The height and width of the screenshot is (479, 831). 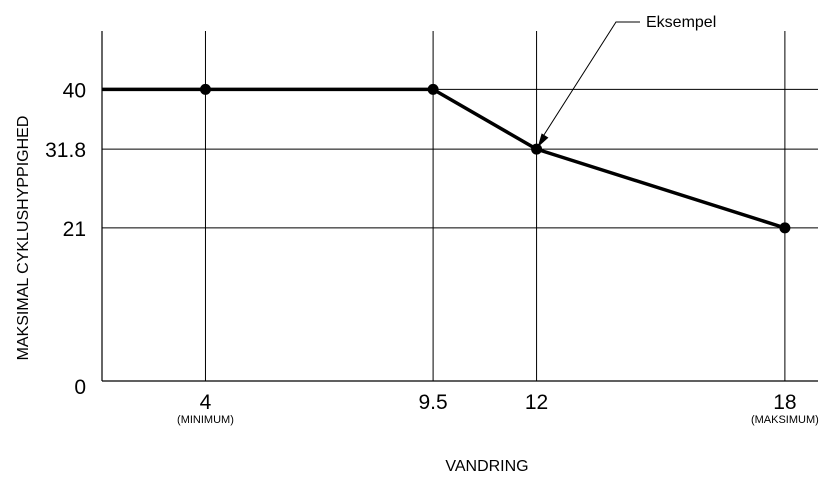 I want to click on x-tick-label: 9.5, so click(x=432, y=402).